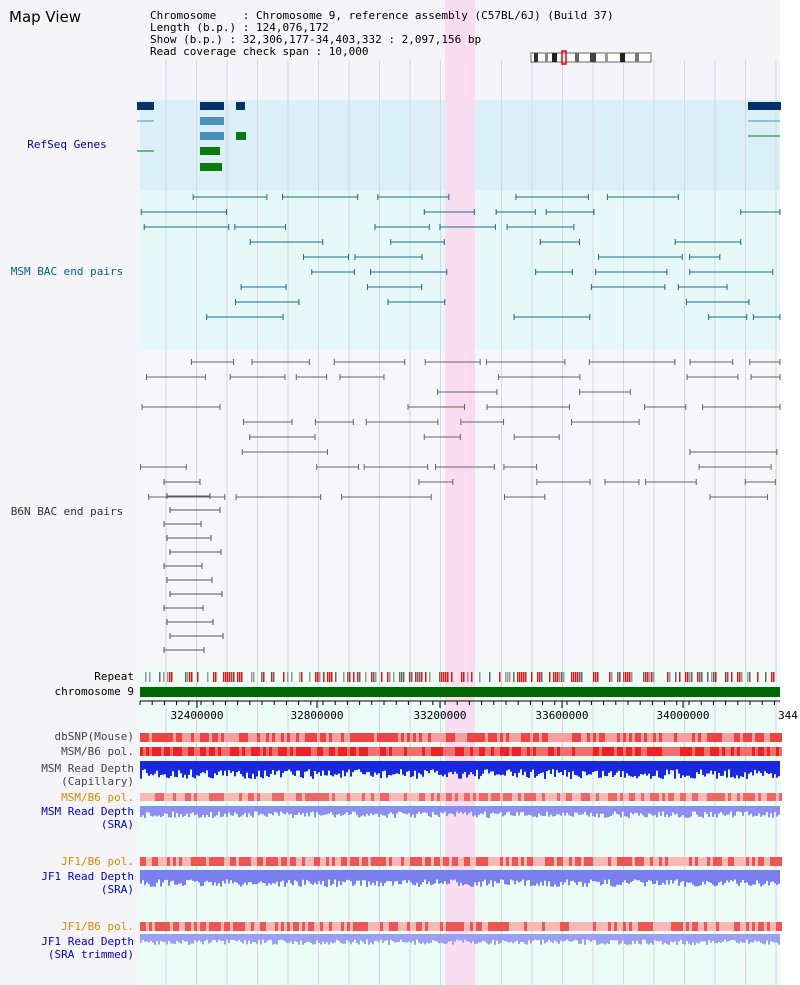 The image size is (800, 985). What do you see at coordinates (67, 511) in the screenshot?
I see `track-label-b6n-bac: B6N BAC end pairs` at bounding box center [67, 511].